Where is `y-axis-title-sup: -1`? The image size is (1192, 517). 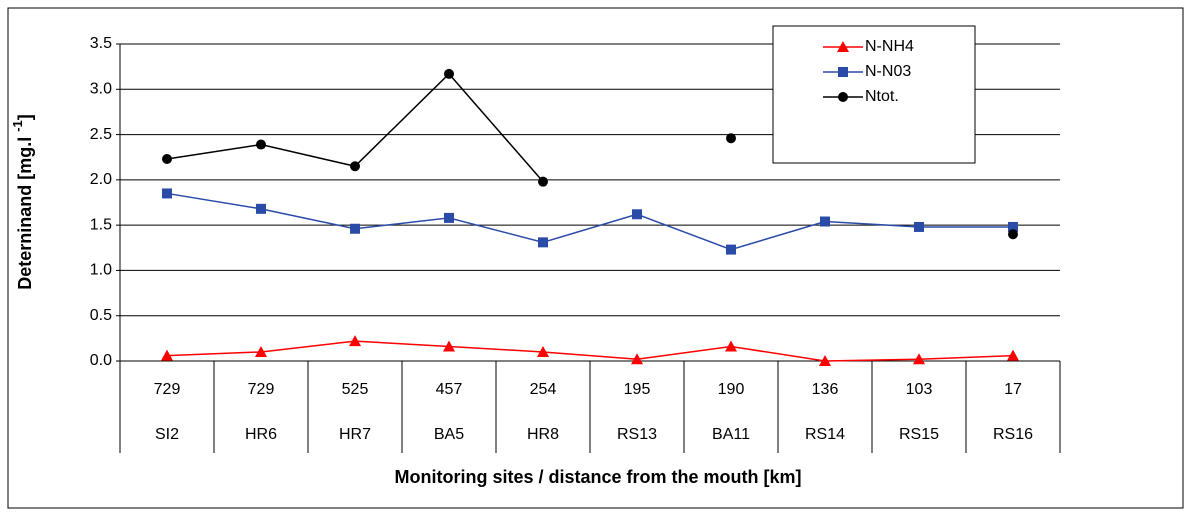 y-axis-title-sup: -1 is located at coordinates (17, 126).